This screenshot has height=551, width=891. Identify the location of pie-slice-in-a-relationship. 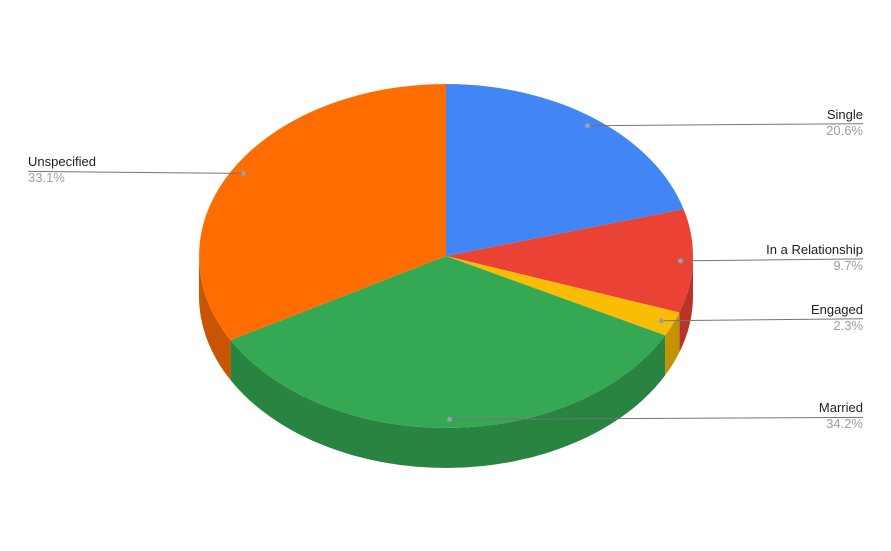
(569, 261).